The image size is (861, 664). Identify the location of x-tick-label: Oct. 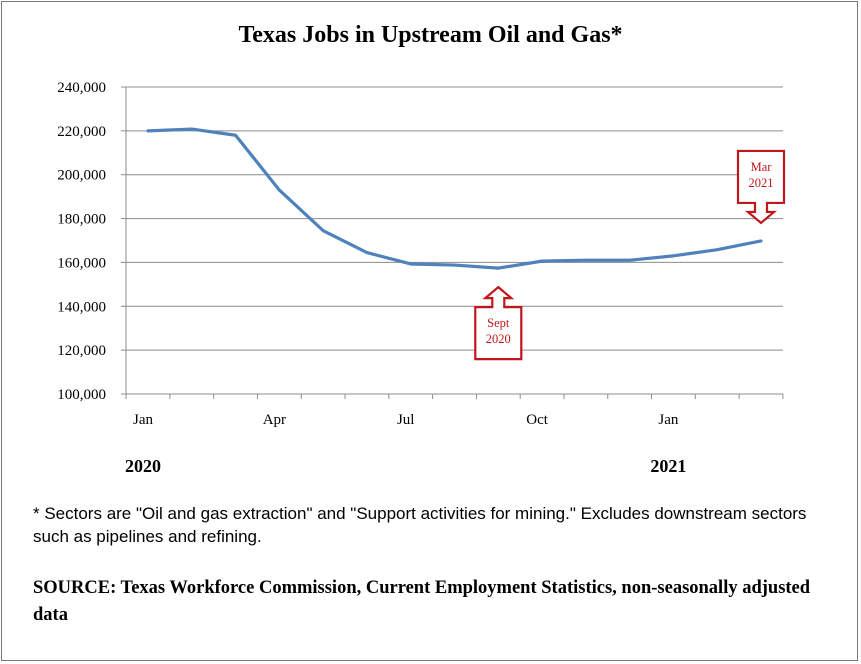
(537, 420).